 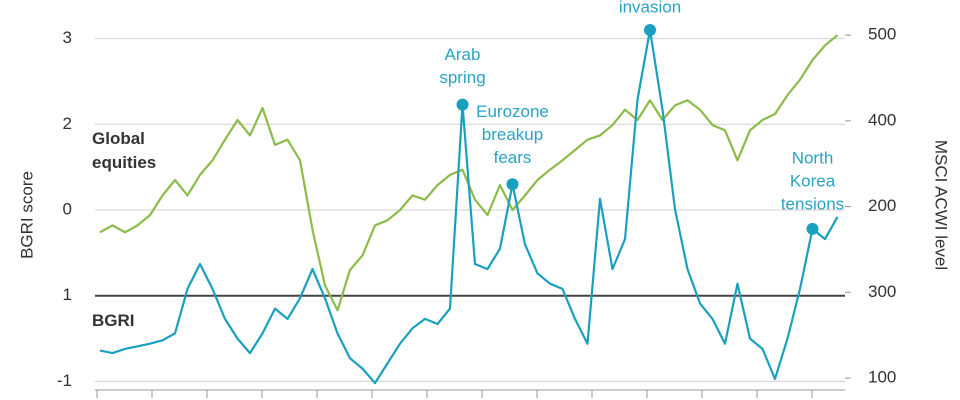 I want to click on series-label-line: Global, so click(x=118, y=138).